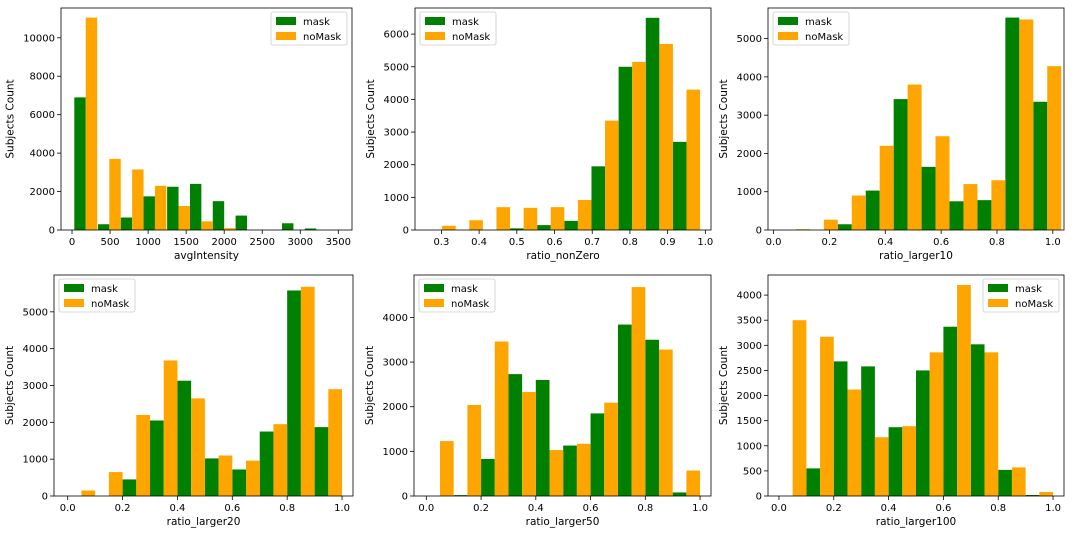 This screenshot has width=1076, height=535. I want to click on x-axis-label: ratio_larger50, so click(563, 522).